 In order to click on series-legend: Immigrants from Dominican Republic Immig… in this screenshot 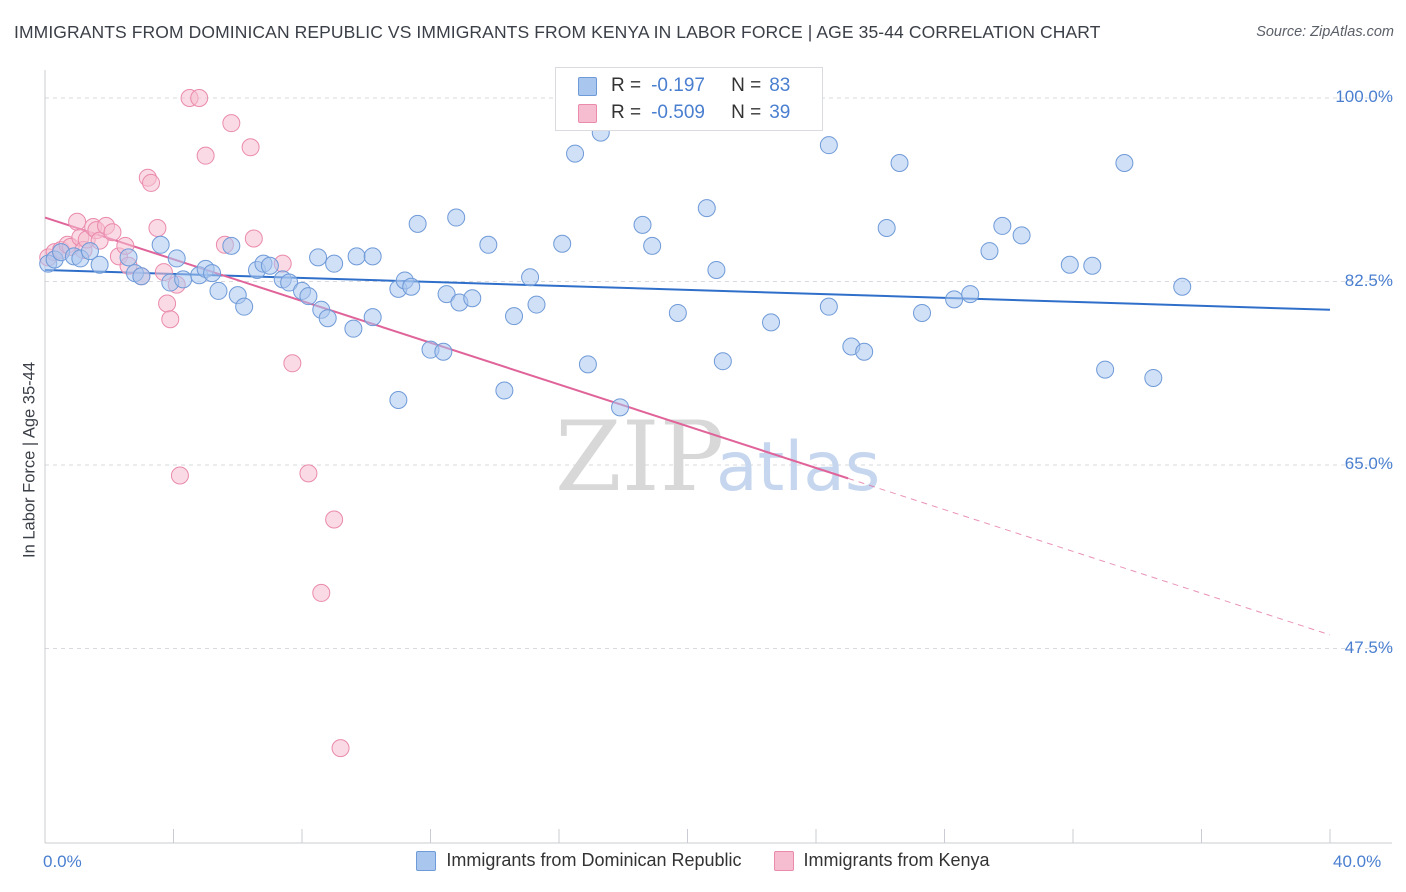, I will do `click(703, 860)`.